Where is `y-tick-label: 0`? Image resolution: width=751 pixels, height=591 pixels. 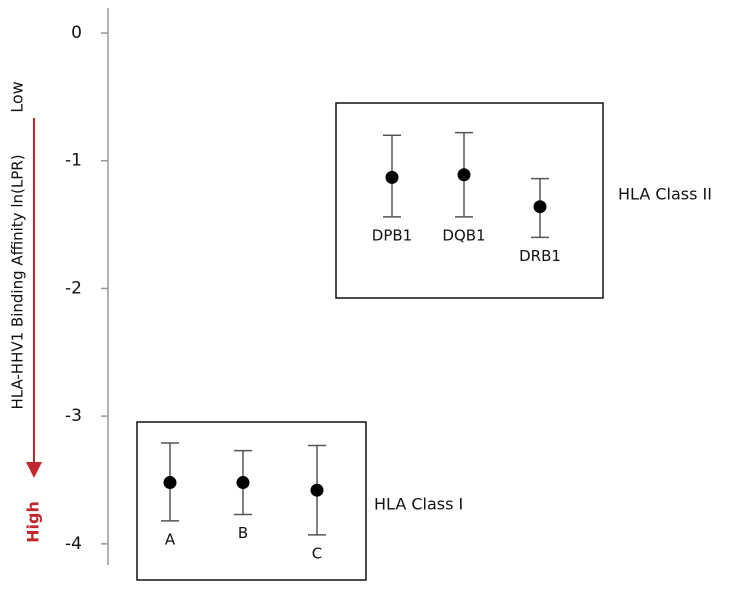 y-tick-label: 0 is located at coordinates (76, 33).